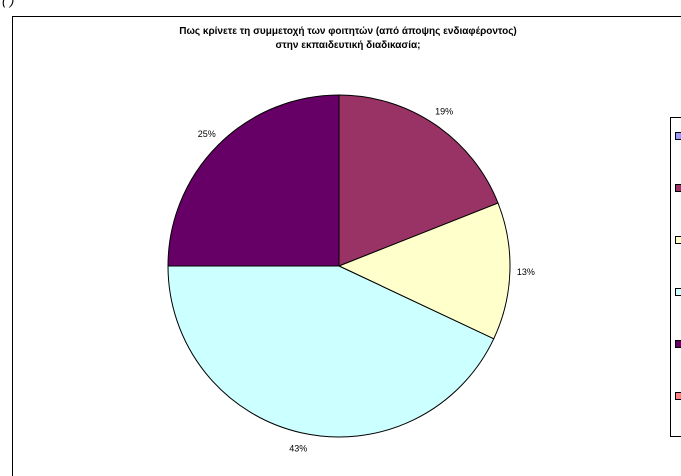 This screenshot has height=476, width=681. Describe the element at coordinates (298, 448) in the screenshot. I see `pie-label-3: 43%` at that location.